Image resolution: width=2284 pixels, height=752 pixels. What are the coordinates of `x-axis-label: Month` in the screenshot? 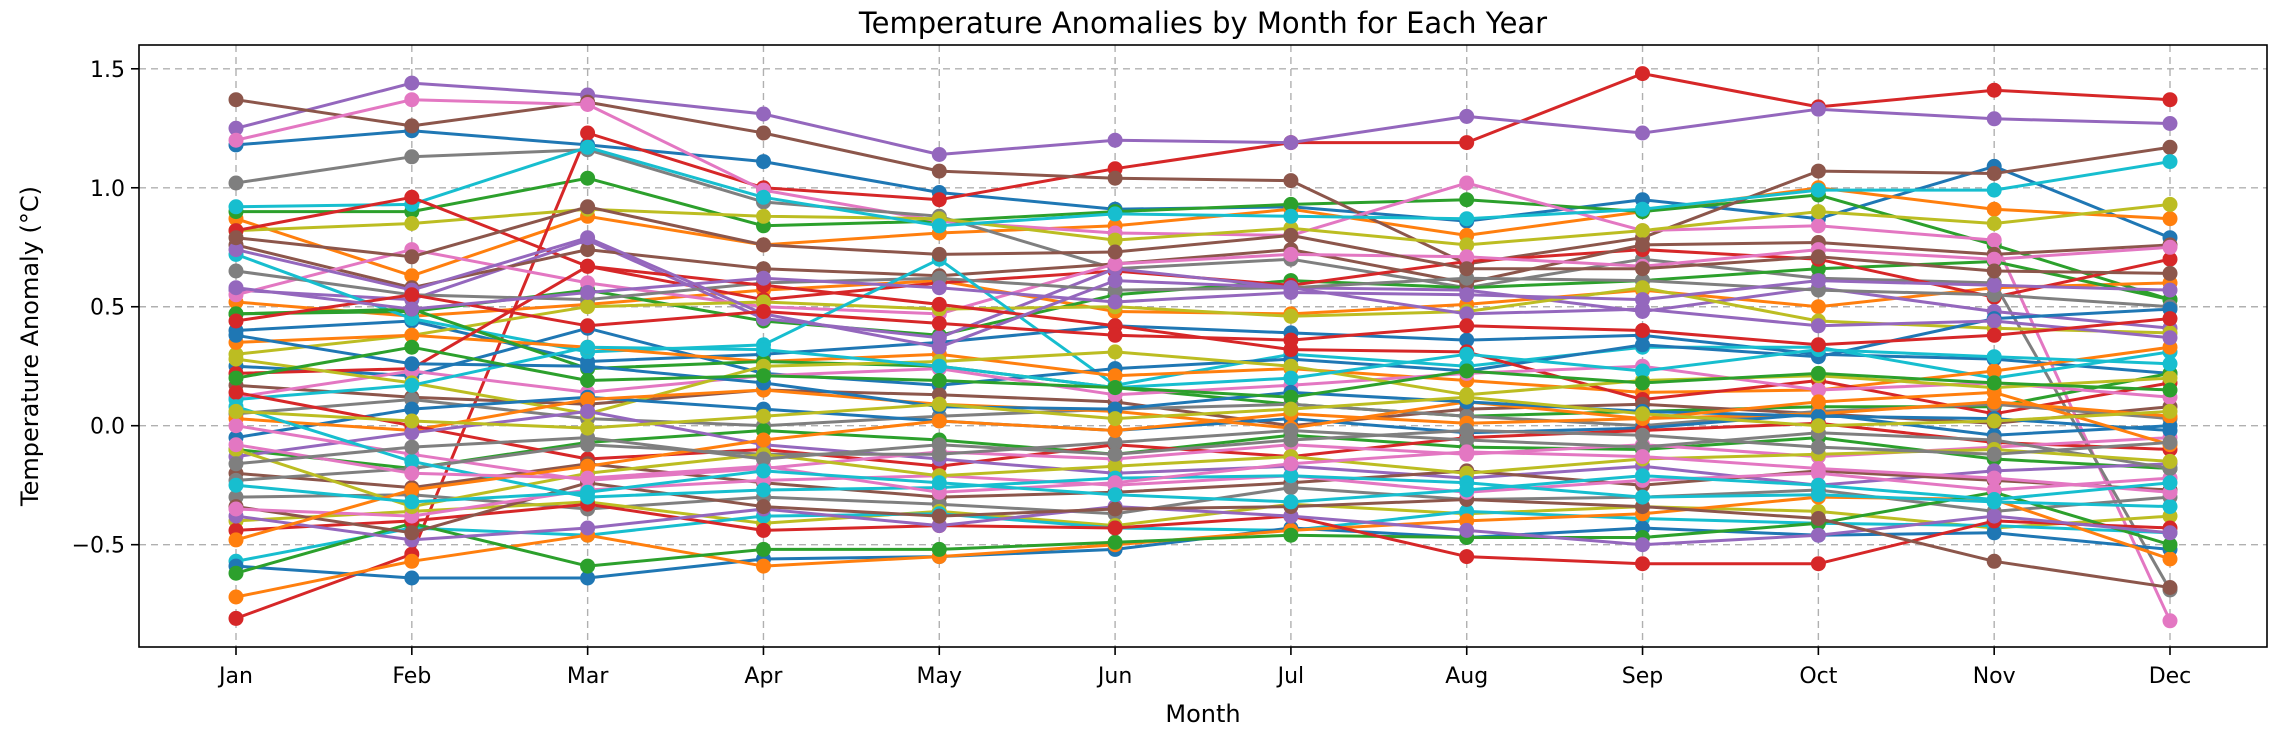 It's located at (1202, 714).